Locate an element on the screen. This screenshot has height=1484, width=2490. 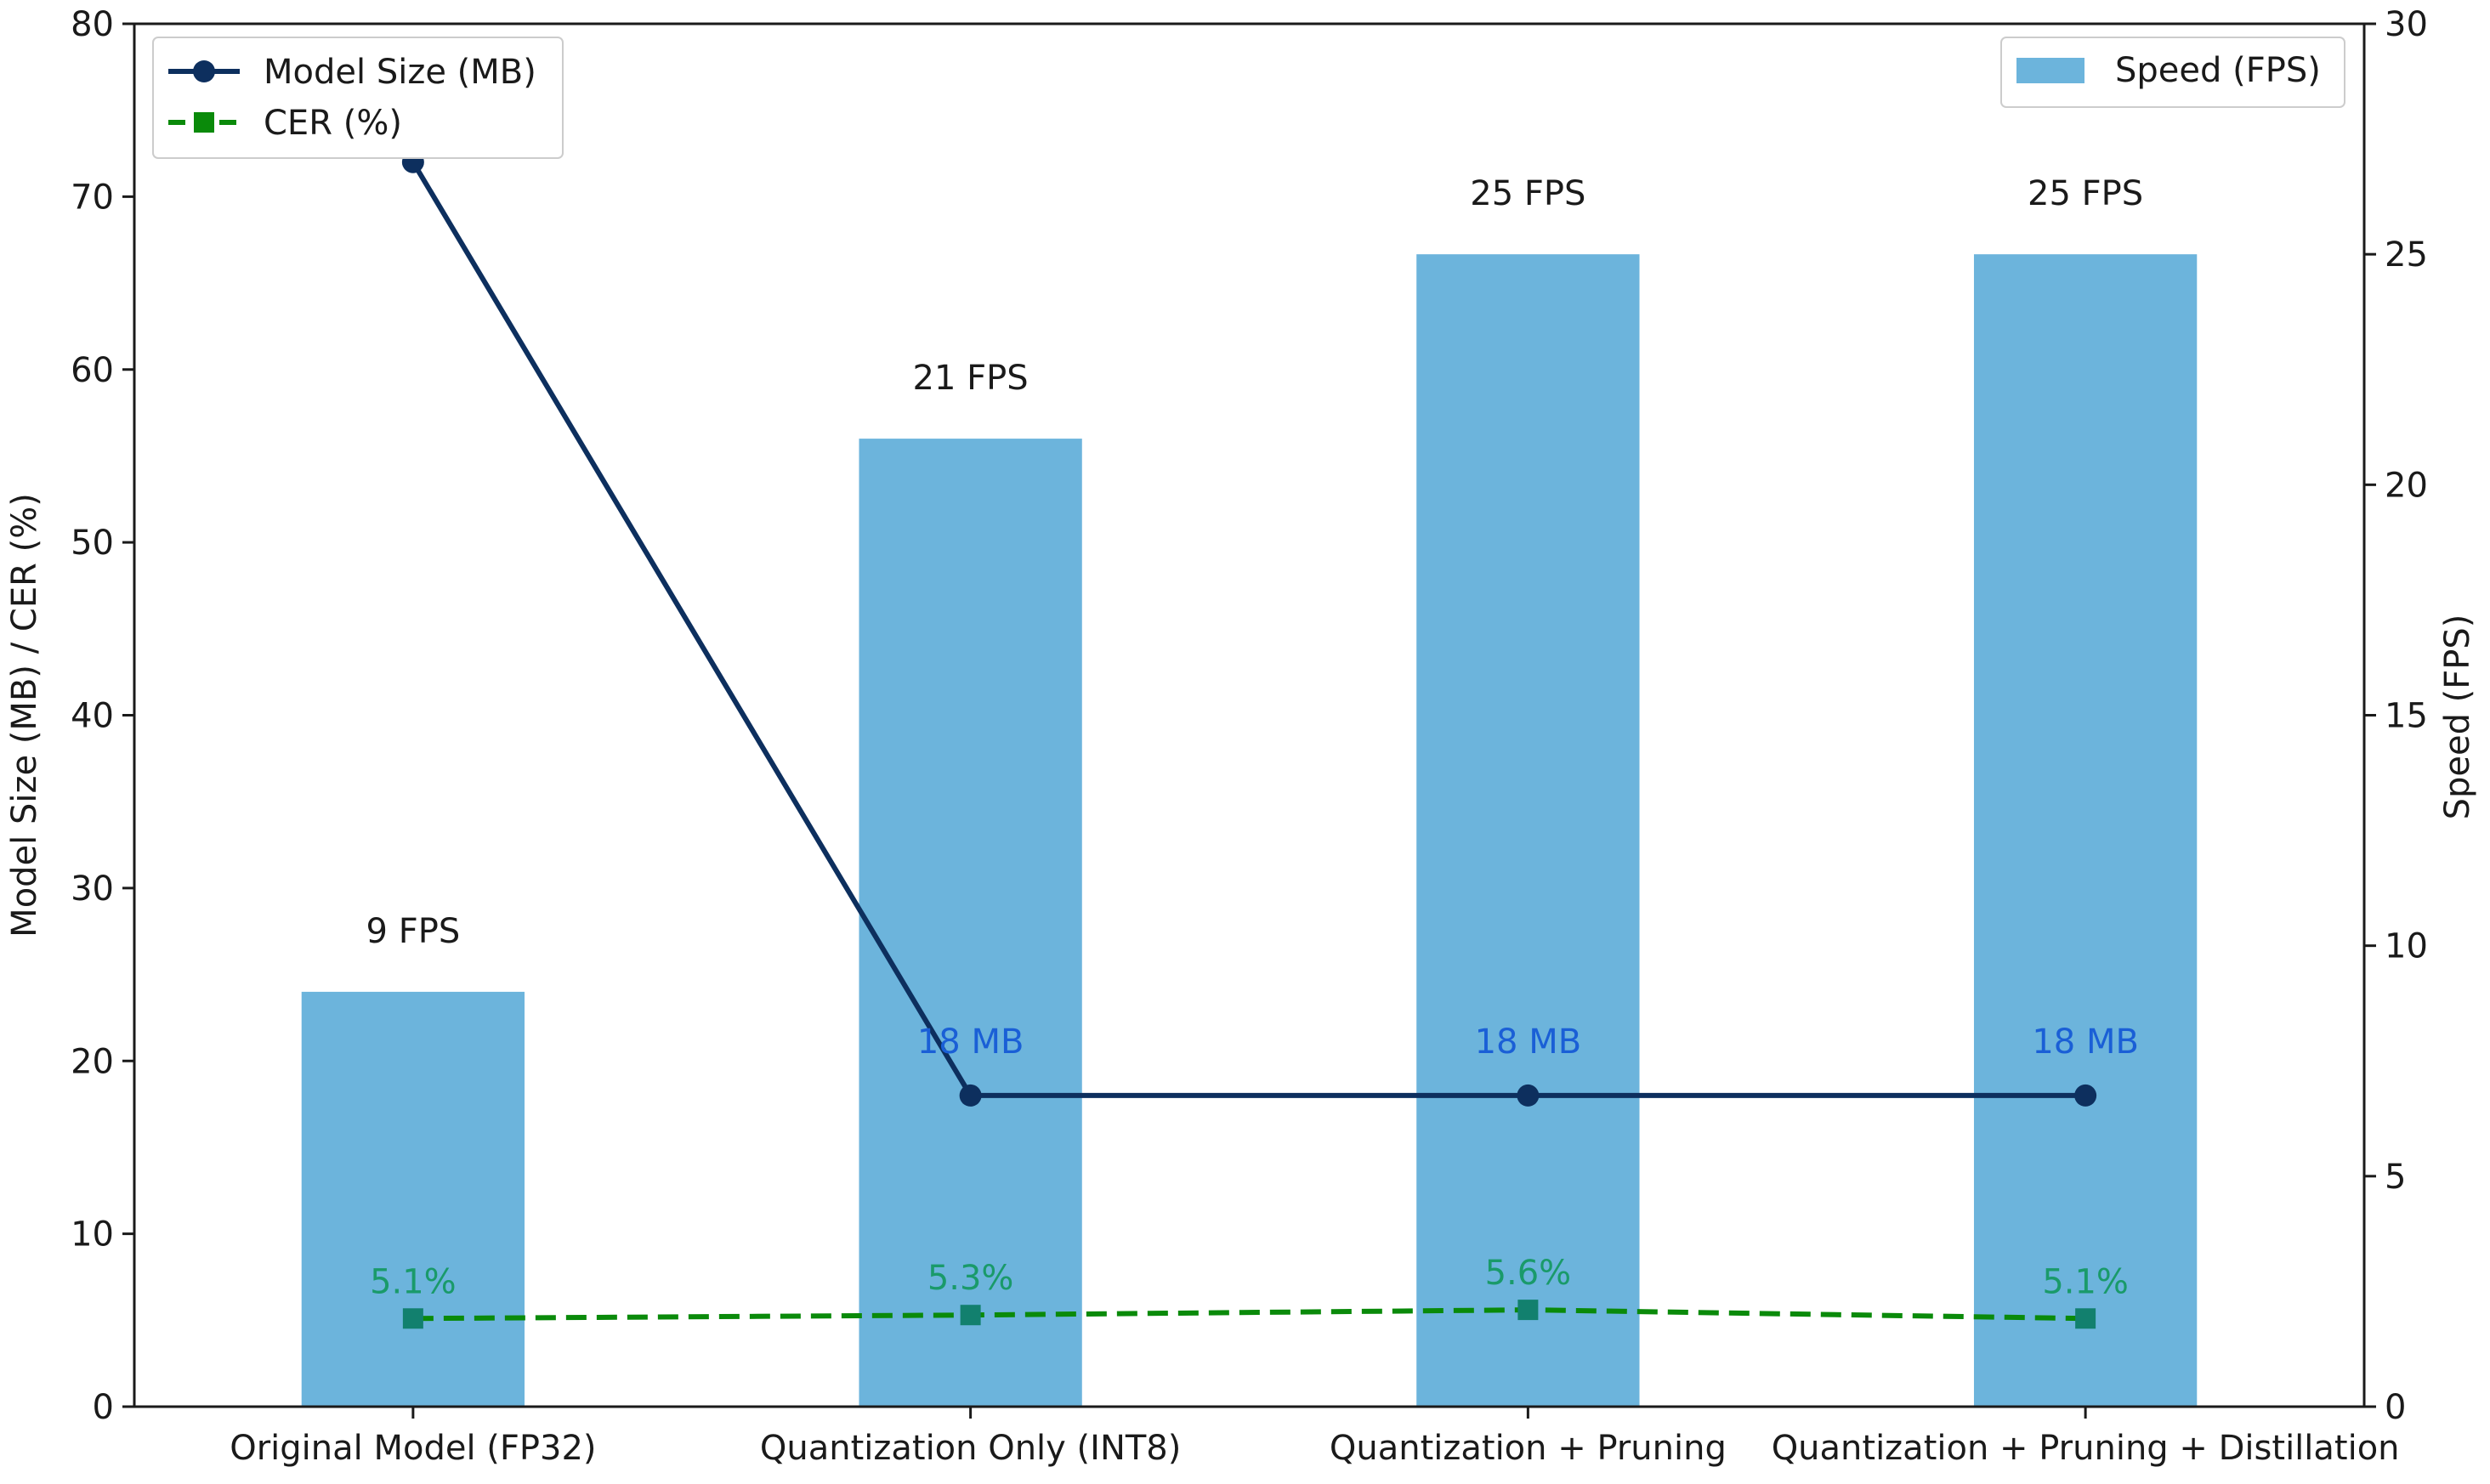
y-axis-title-right: Speed (FPS) is located at coordinates (2457, 717).